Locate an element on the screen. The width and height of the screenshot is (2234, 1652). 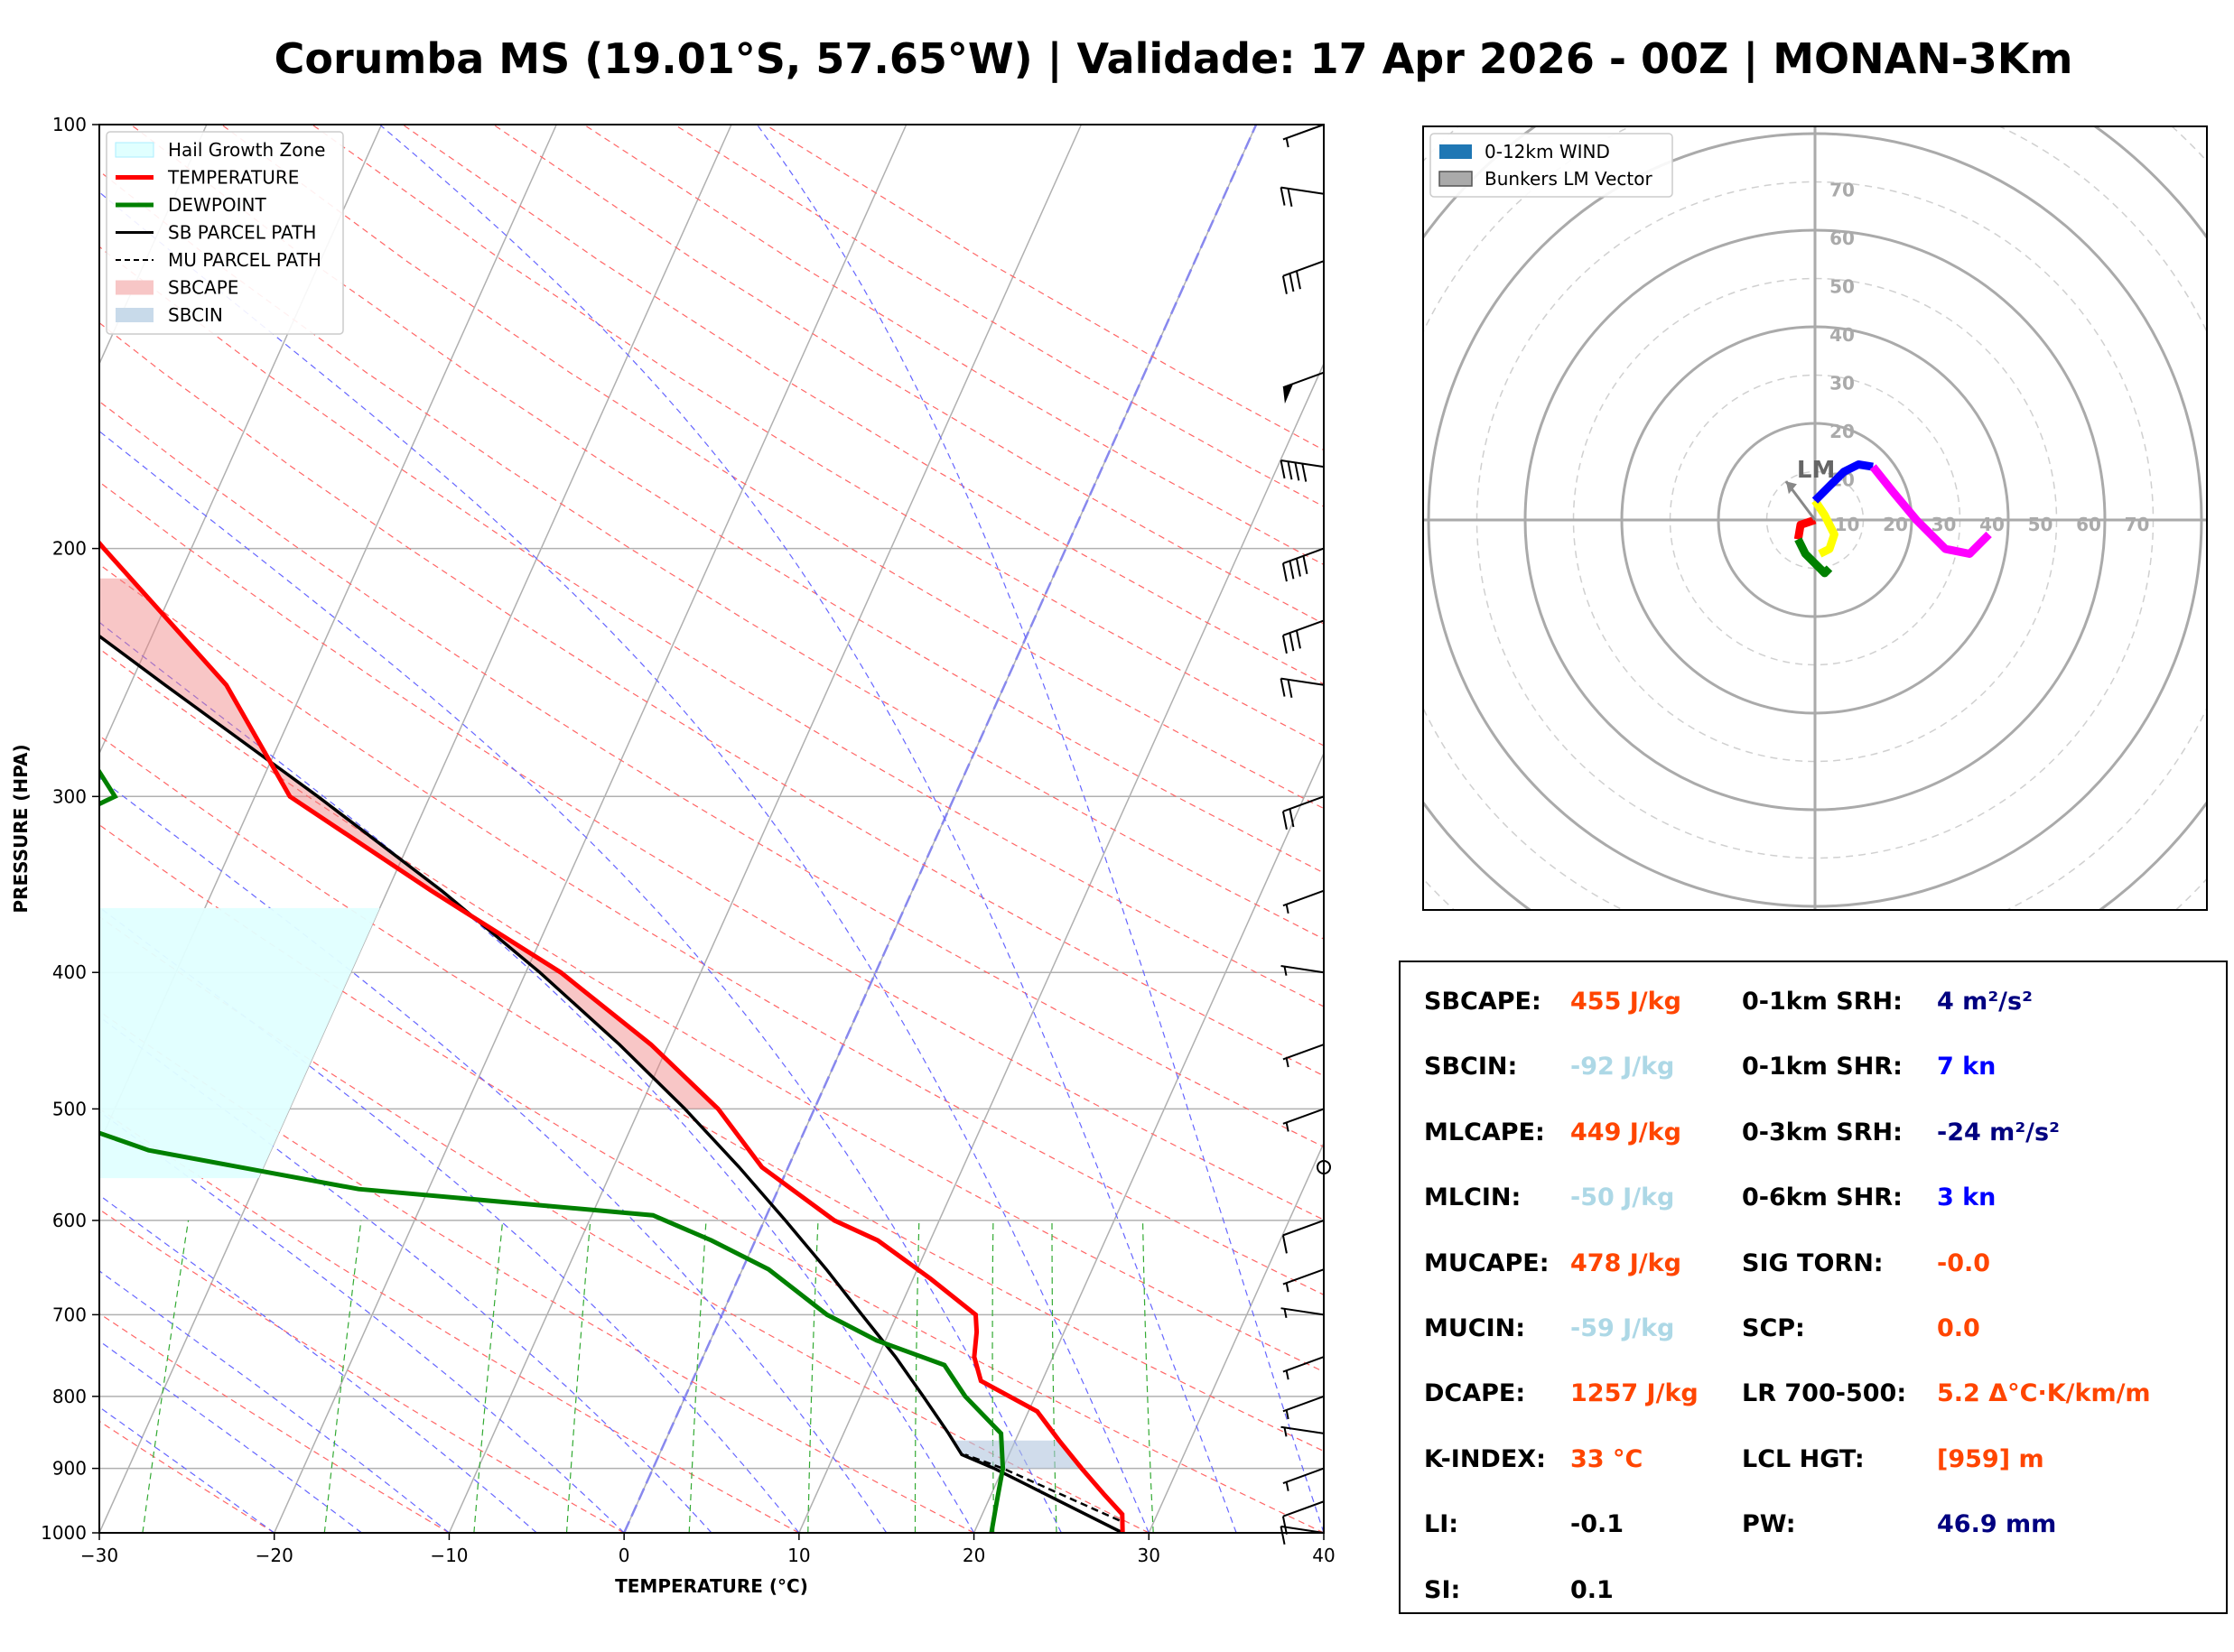
index-value: -92 J/kg is located at coordinates (1622, 1067).